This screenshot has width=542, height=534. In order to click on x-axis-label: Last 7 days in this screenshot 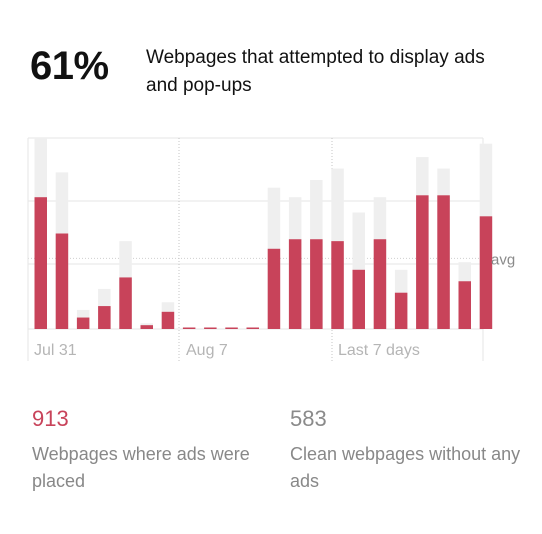, I will do `click(379, 350)`.